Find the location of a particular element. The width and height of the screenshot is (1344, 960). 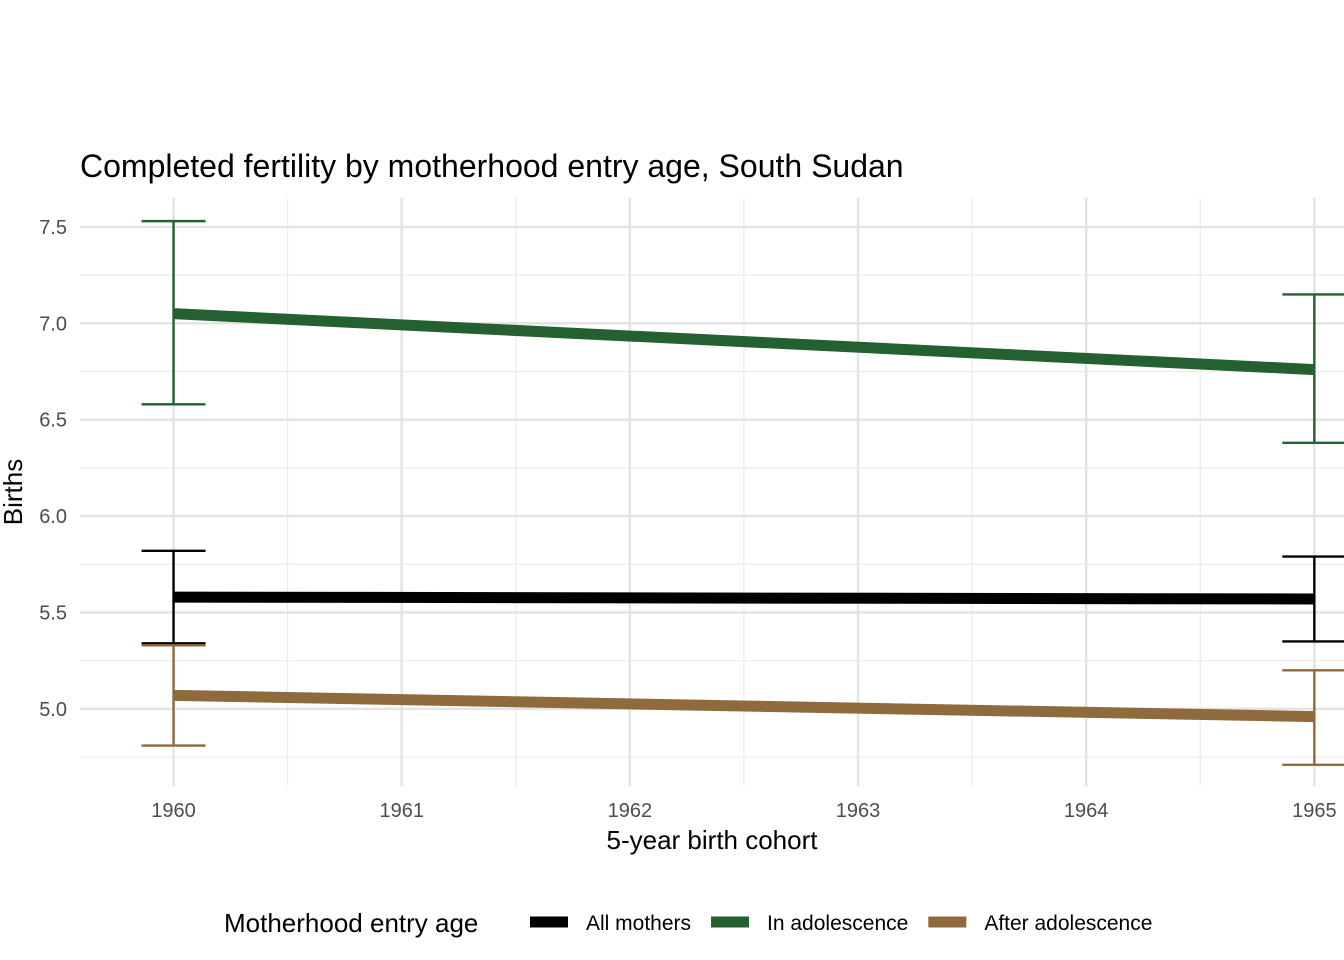

legend-item: After adolescence is located at coordinates (1040, 923).